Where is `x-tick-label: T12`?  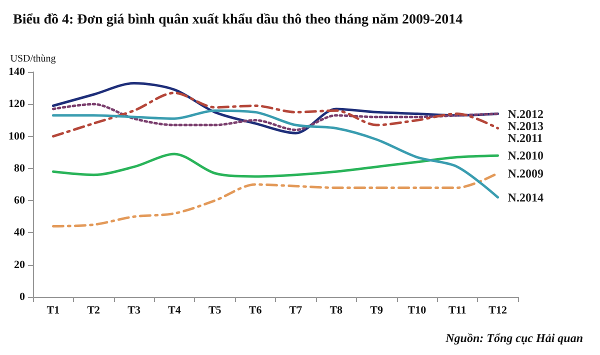 x-tick-label: T12 is located at coordinates (498, 310).